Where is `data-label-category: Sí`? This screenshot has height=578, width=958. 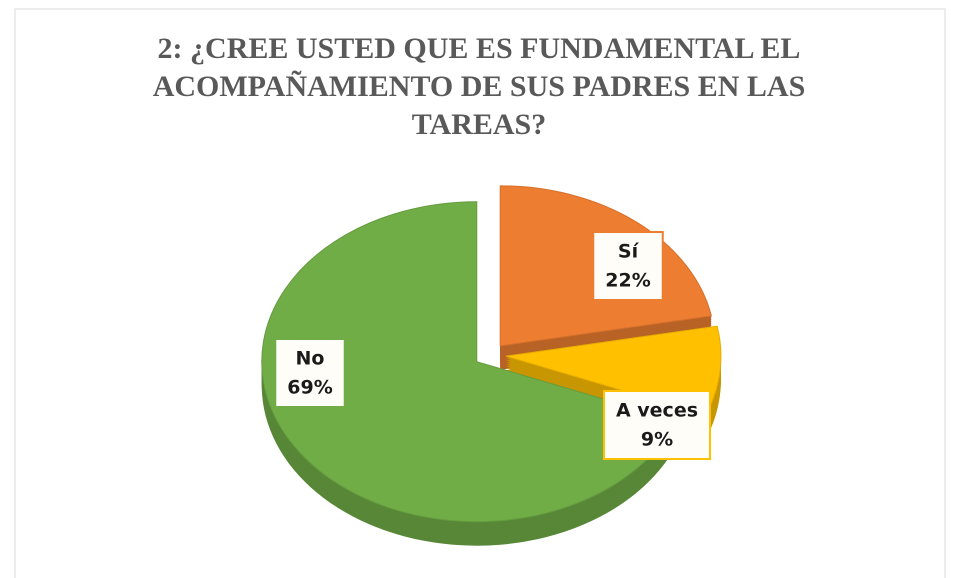
data-label-category: Sí is located at coordinates (629, 252).